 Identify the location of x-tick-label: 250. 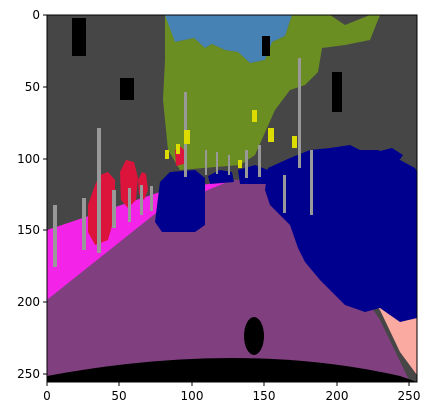
(409, 396).